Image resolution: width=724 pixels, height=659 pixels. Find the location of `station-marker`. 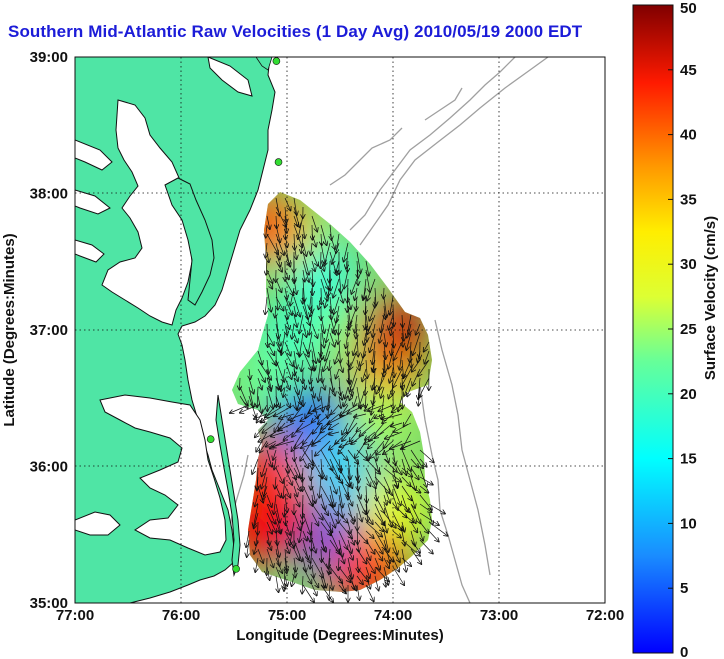

station-marker is located at coordinates (276, 61).